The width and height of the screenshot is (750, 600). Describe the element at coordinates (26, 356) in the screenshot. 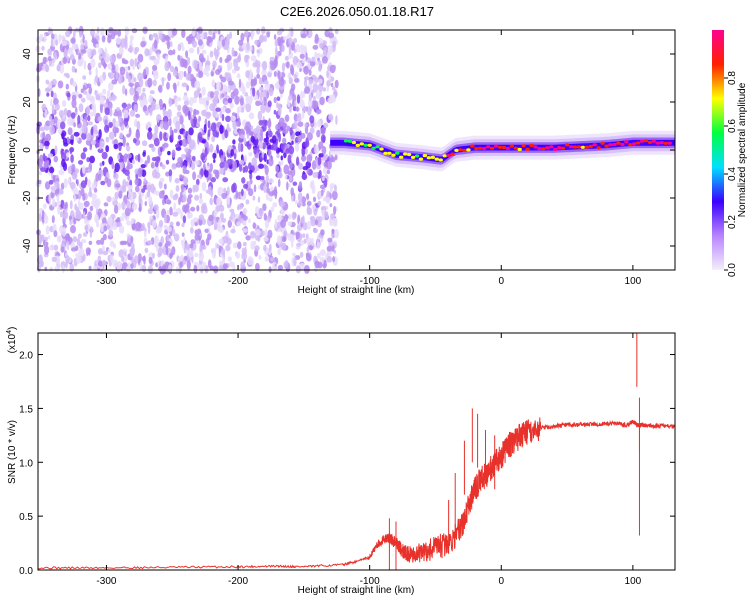

I see `y-tick-label: 2.0` at that location.